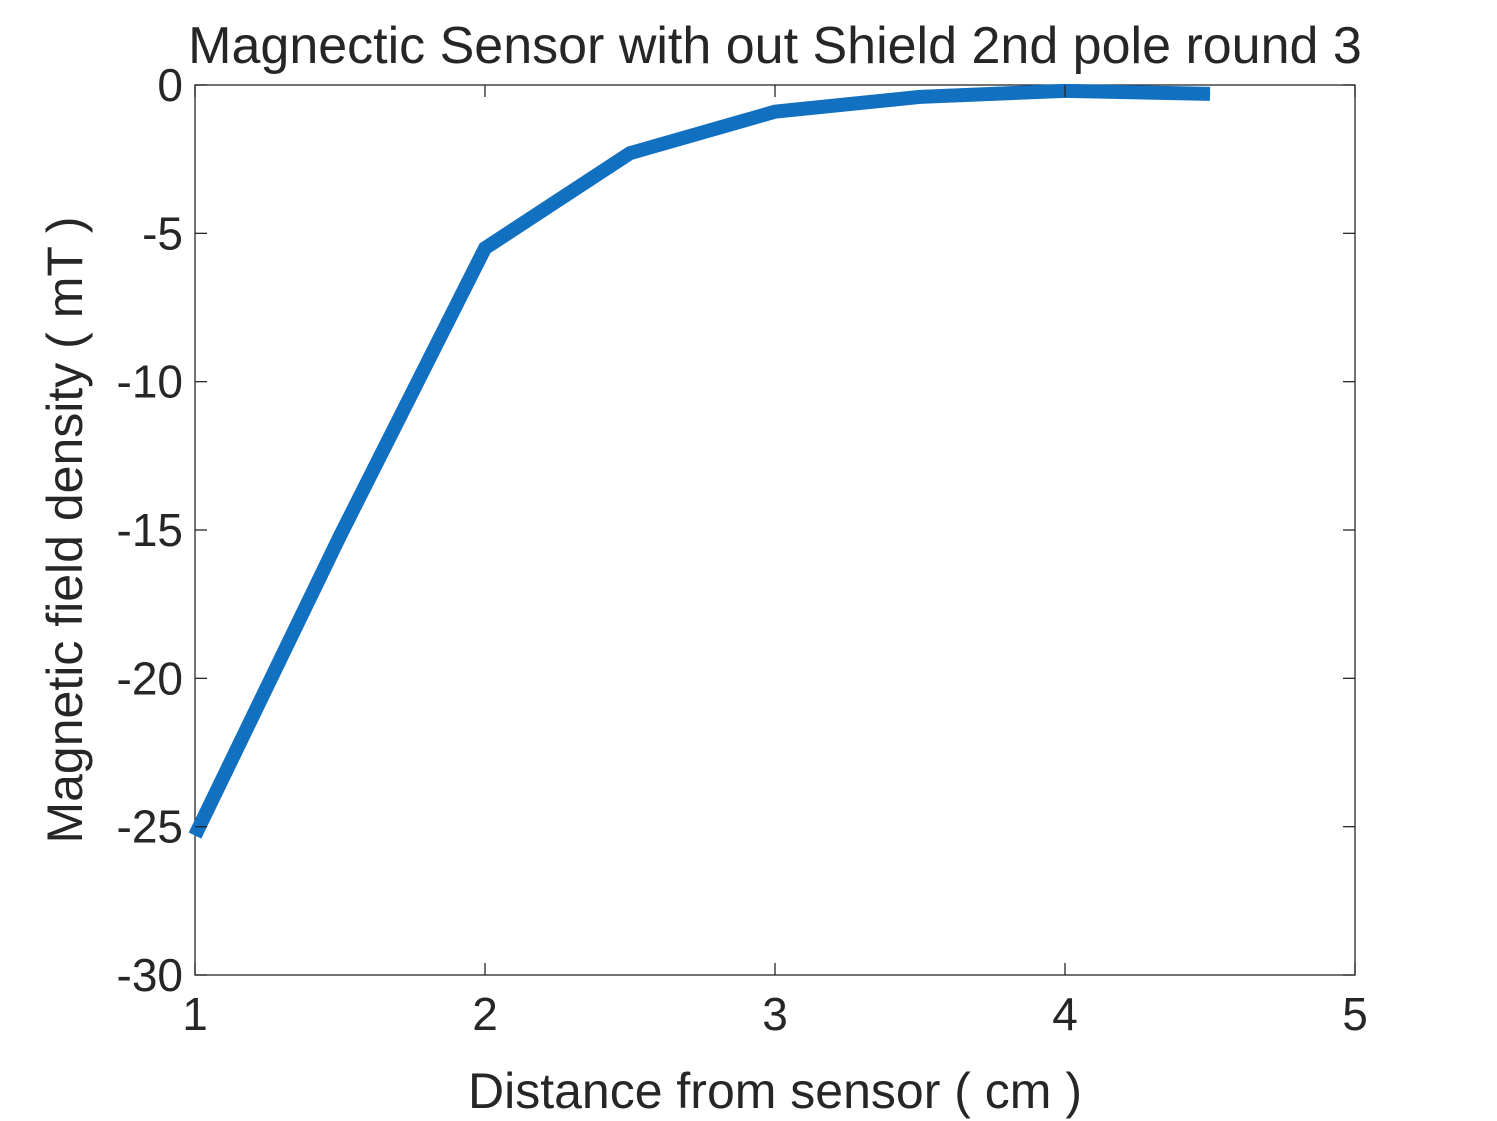 Image resolution: width=1497 pixels, height=1121 pixels. What do you see at coordinates (775, 1014) in the screenshot?
I see `x-tick-label: 3` at bounding box center [775, 1014].